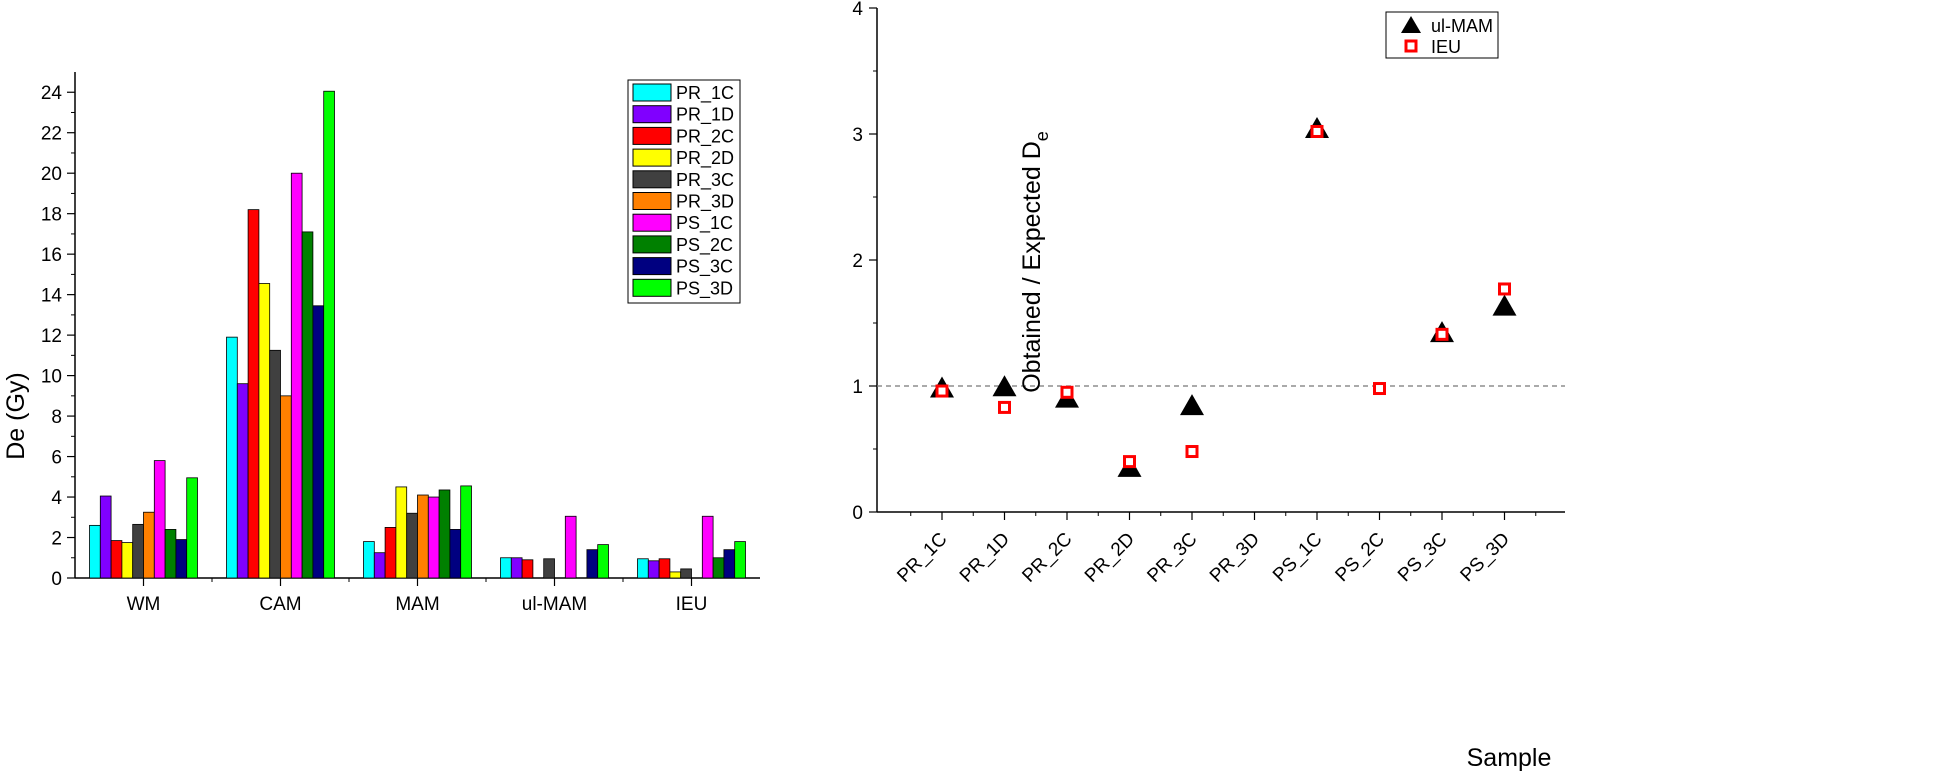  I want to click on bar-PS_3C-IEU, so click(729, 564).